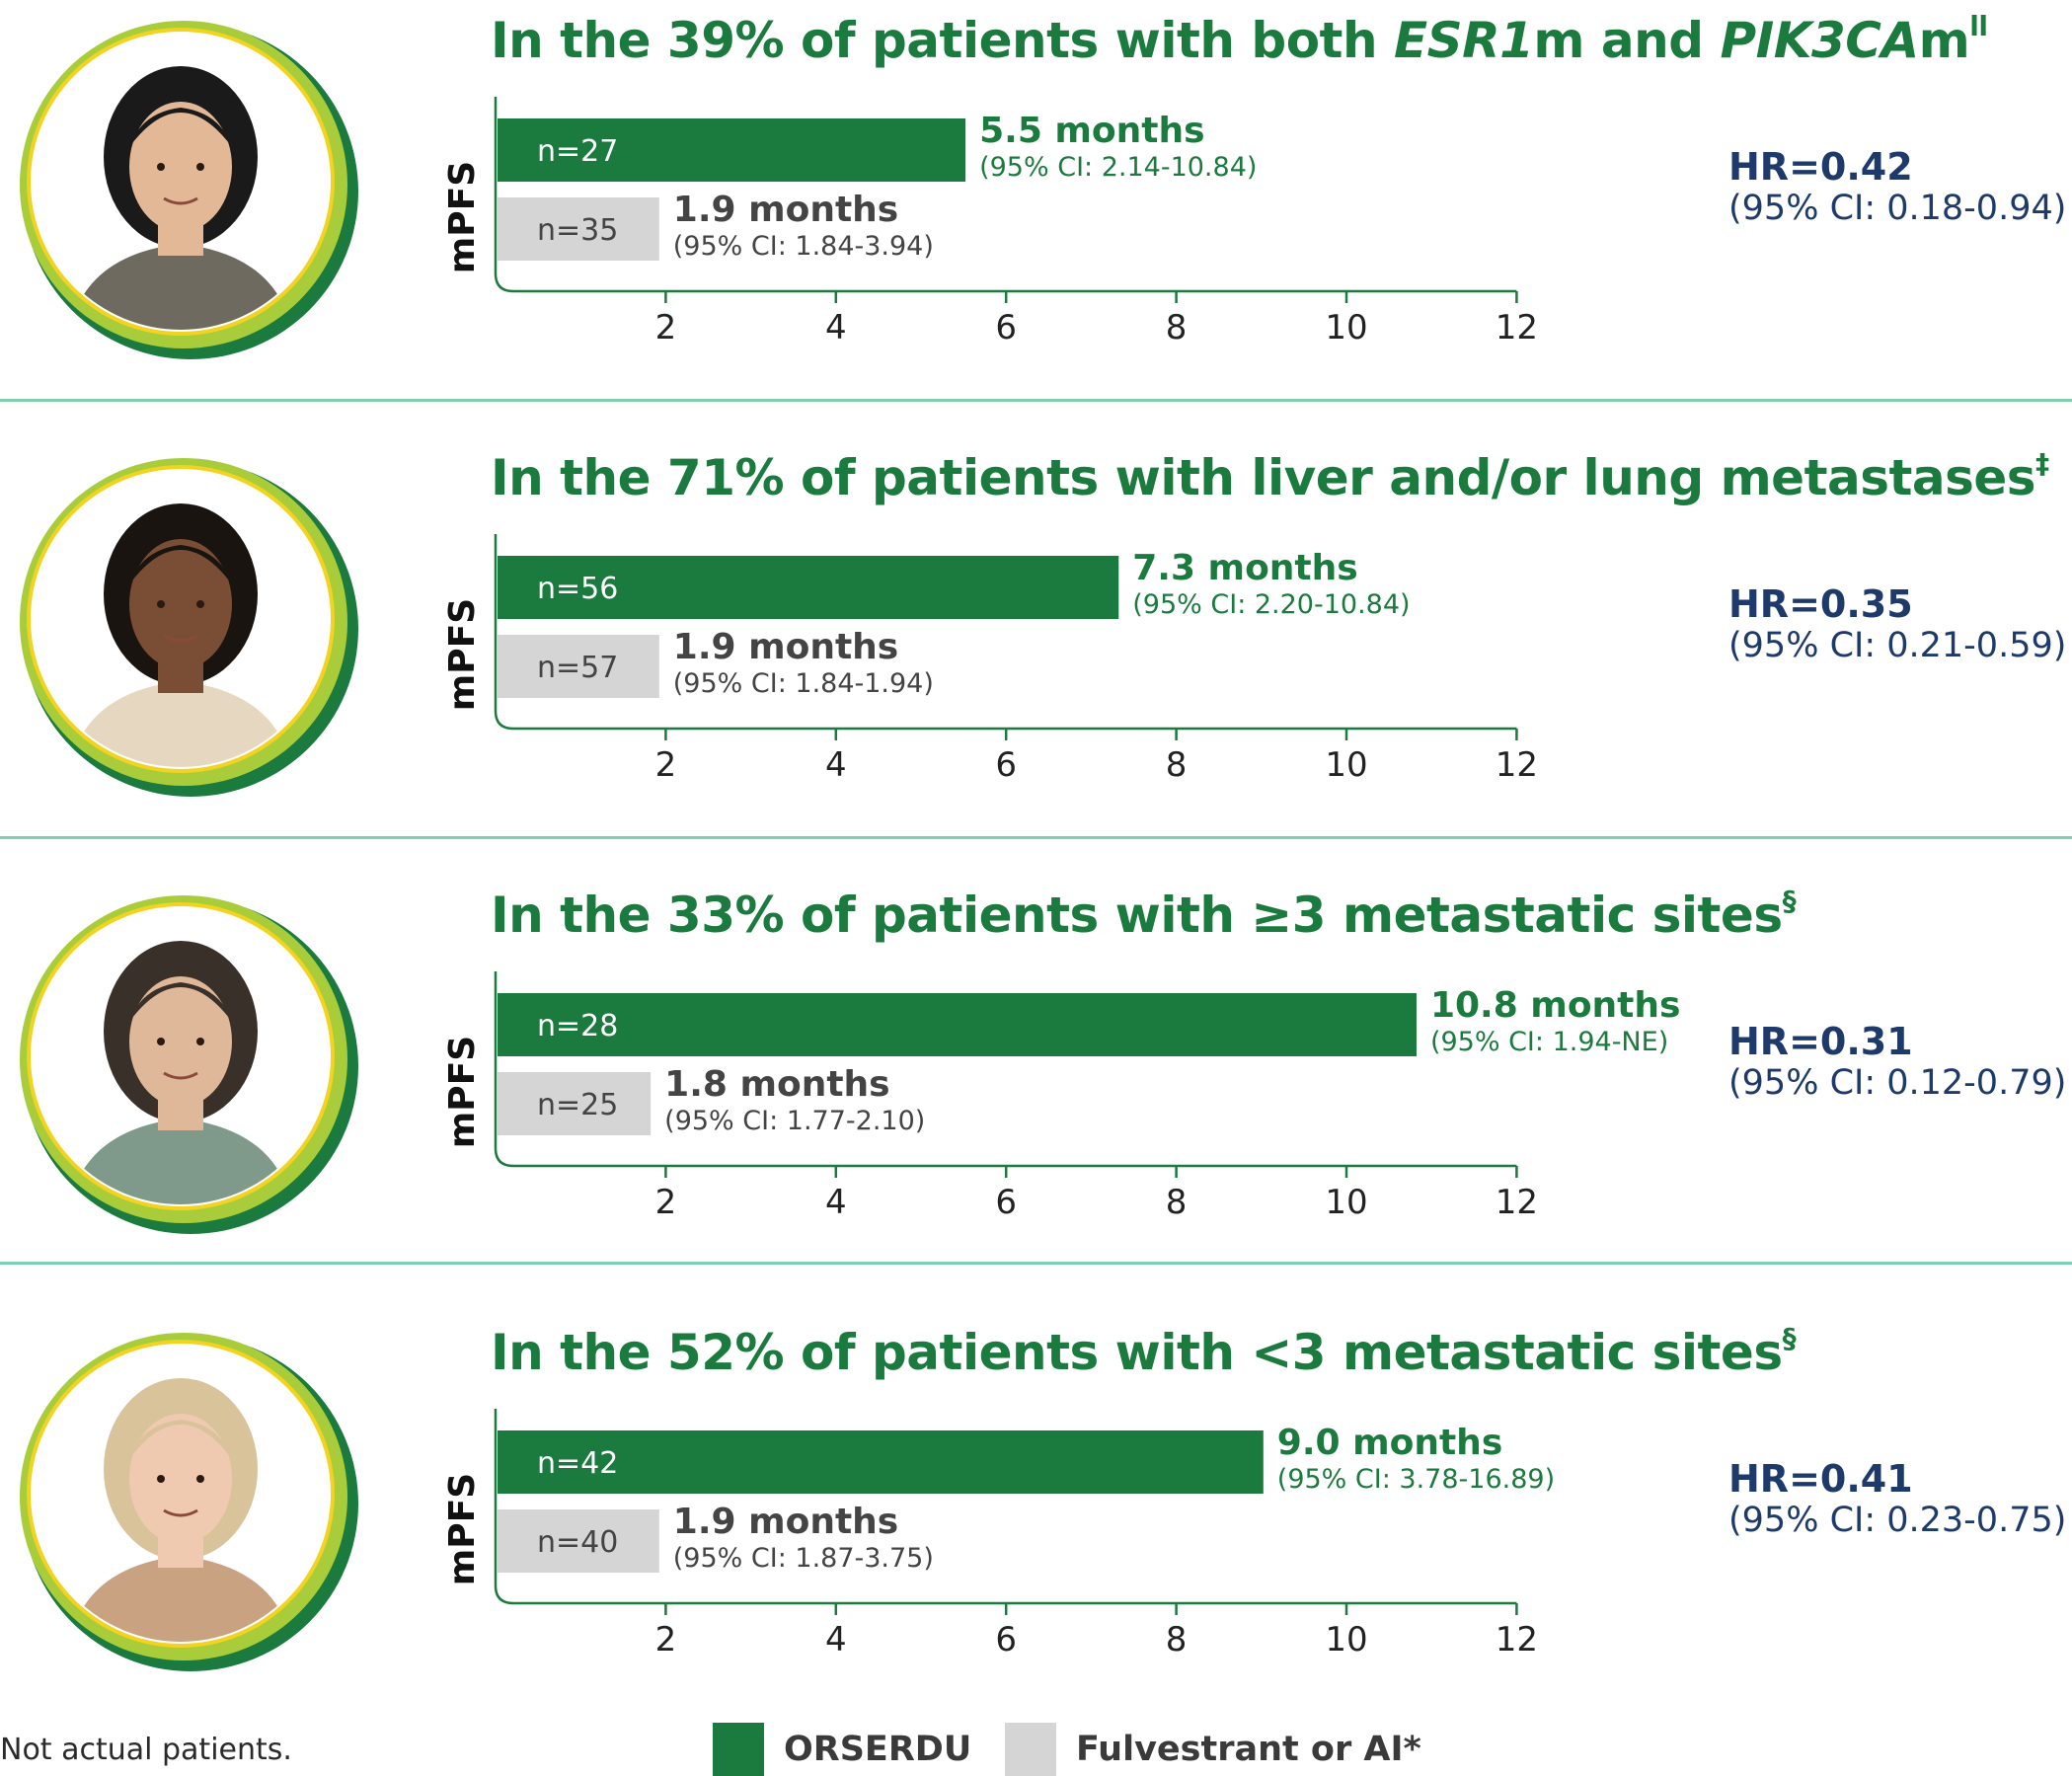  I want to click on bar-ci-label: (95% CI: 3.78-16.89), so click(1416, 1480).